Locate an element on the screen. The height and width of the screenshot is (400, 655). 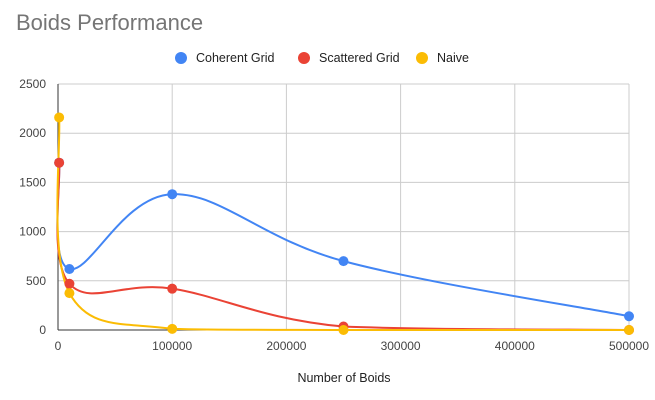
legend: Coherent Grid Scattered Grid Naive is located at coordinates (322, 58).